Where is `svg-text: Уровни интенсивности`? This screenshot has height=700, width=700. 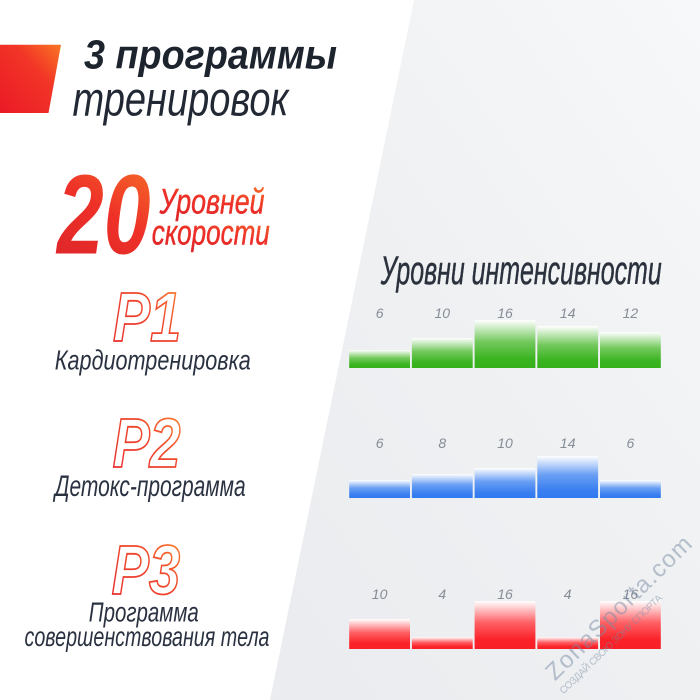 svg-text: Уровни интенсивности is located at coordinates (521, 271).